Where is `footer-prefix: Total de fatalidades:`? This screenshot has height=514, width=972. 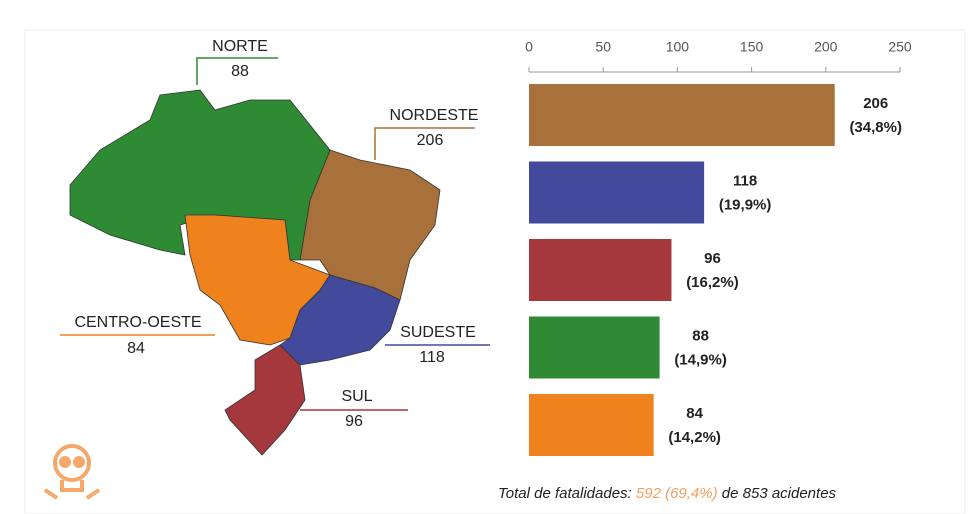 footer-prefix: Total de fatalidades: is located at coordinates (565, 493).